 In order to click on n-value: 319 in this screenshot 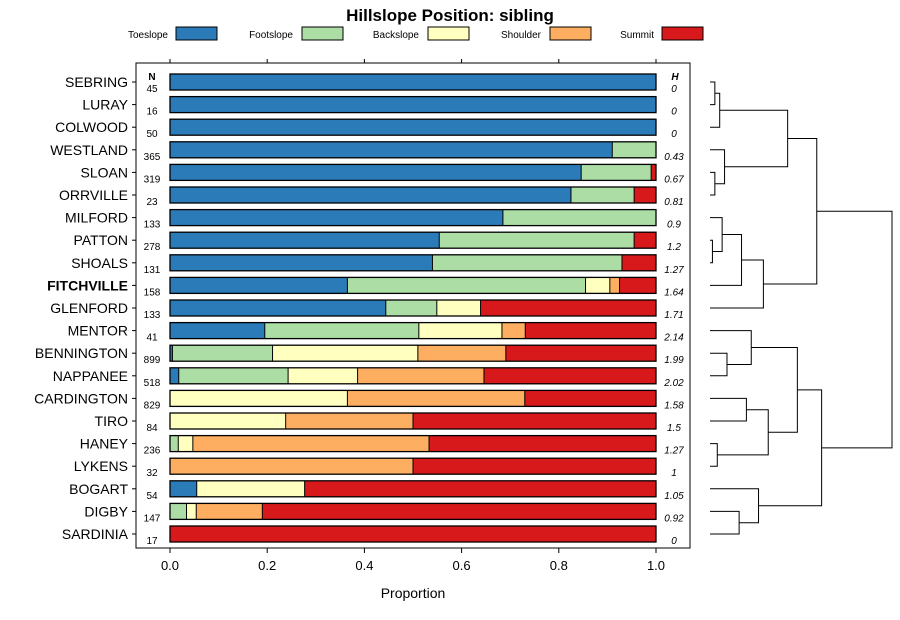, I will do `click(152, 179)`.